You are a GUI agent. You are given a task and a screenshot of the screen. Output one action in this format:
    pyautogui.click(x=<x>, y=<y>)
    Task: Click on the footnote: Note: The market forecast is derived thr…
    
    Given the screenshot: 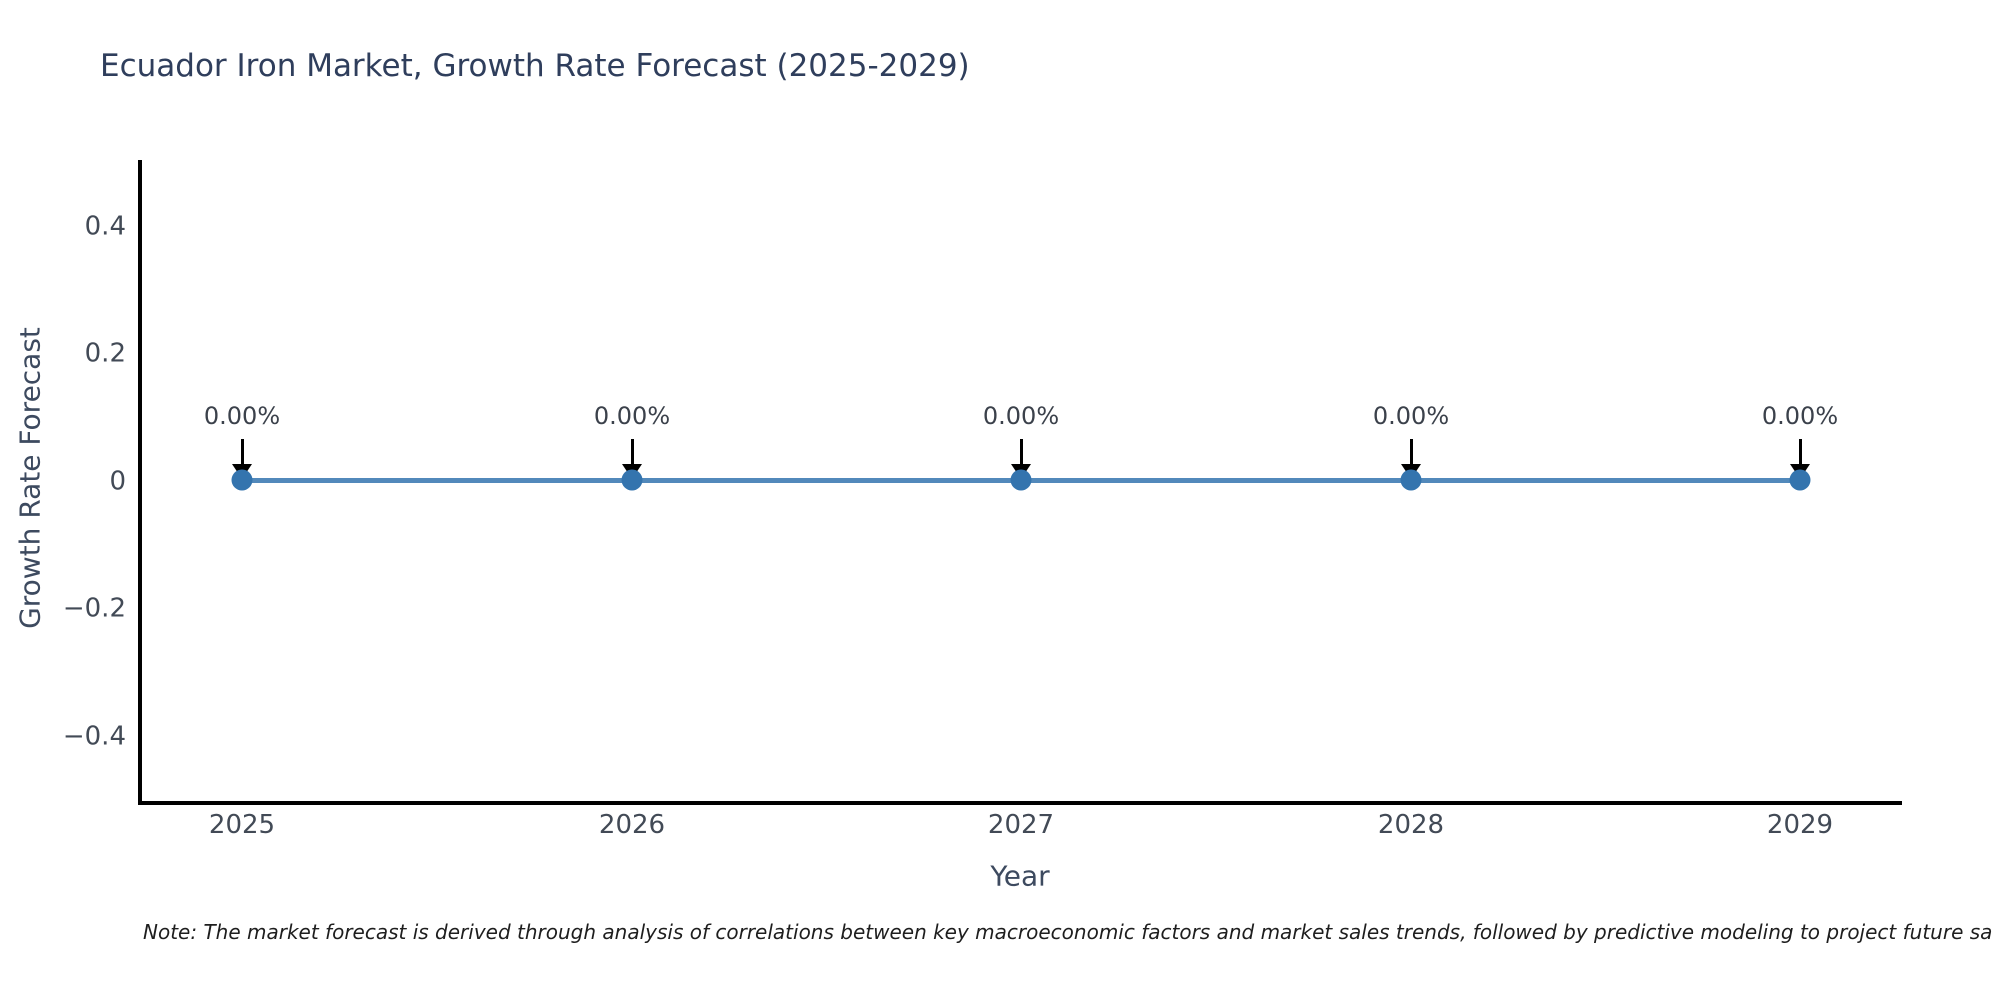 What is the action you would take?
    pyautogui.click(x=1068, y=932)
    